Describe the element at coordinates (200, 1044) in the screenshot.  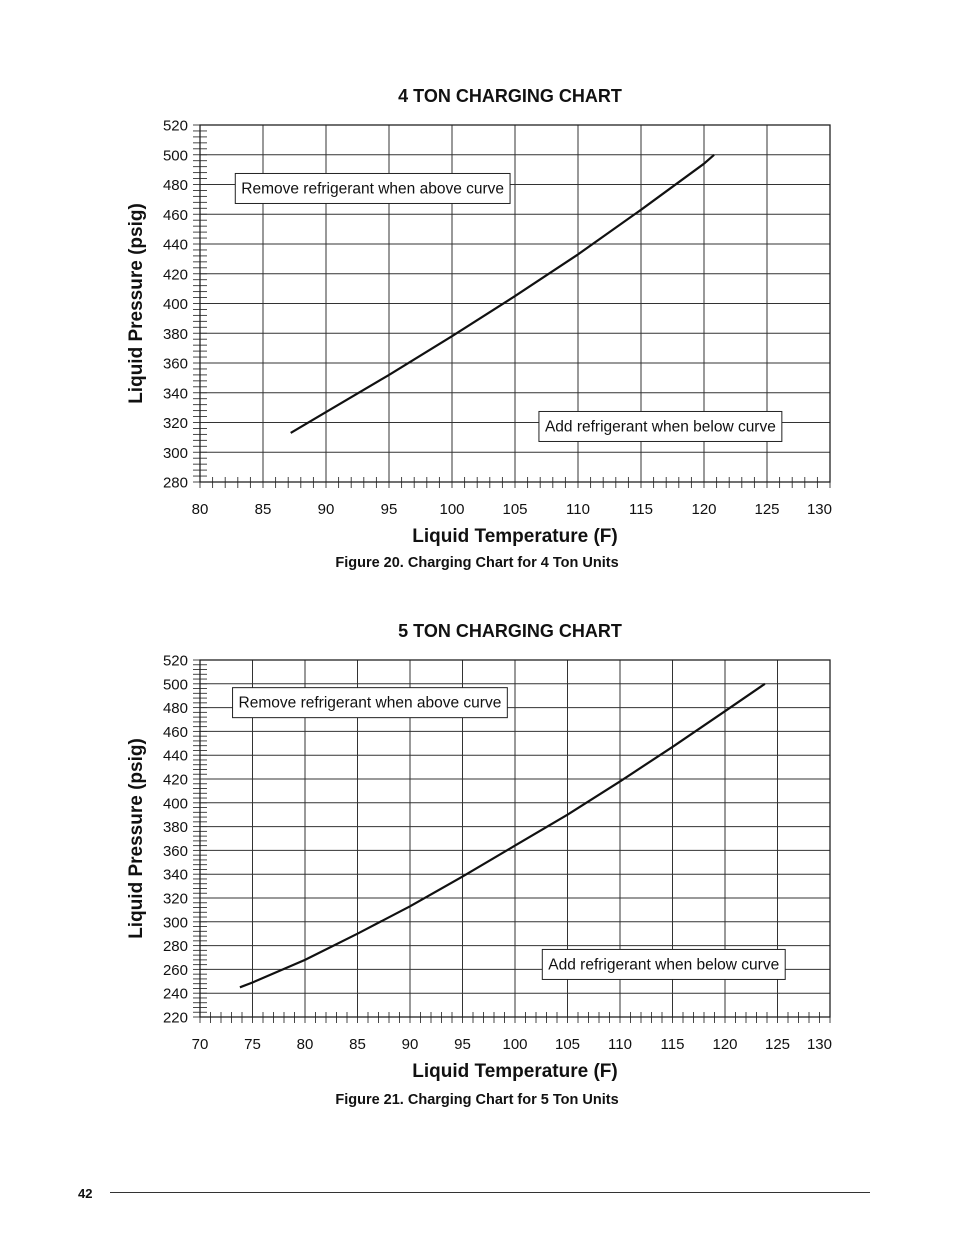
I see `x-tick-label: 70` at that location.